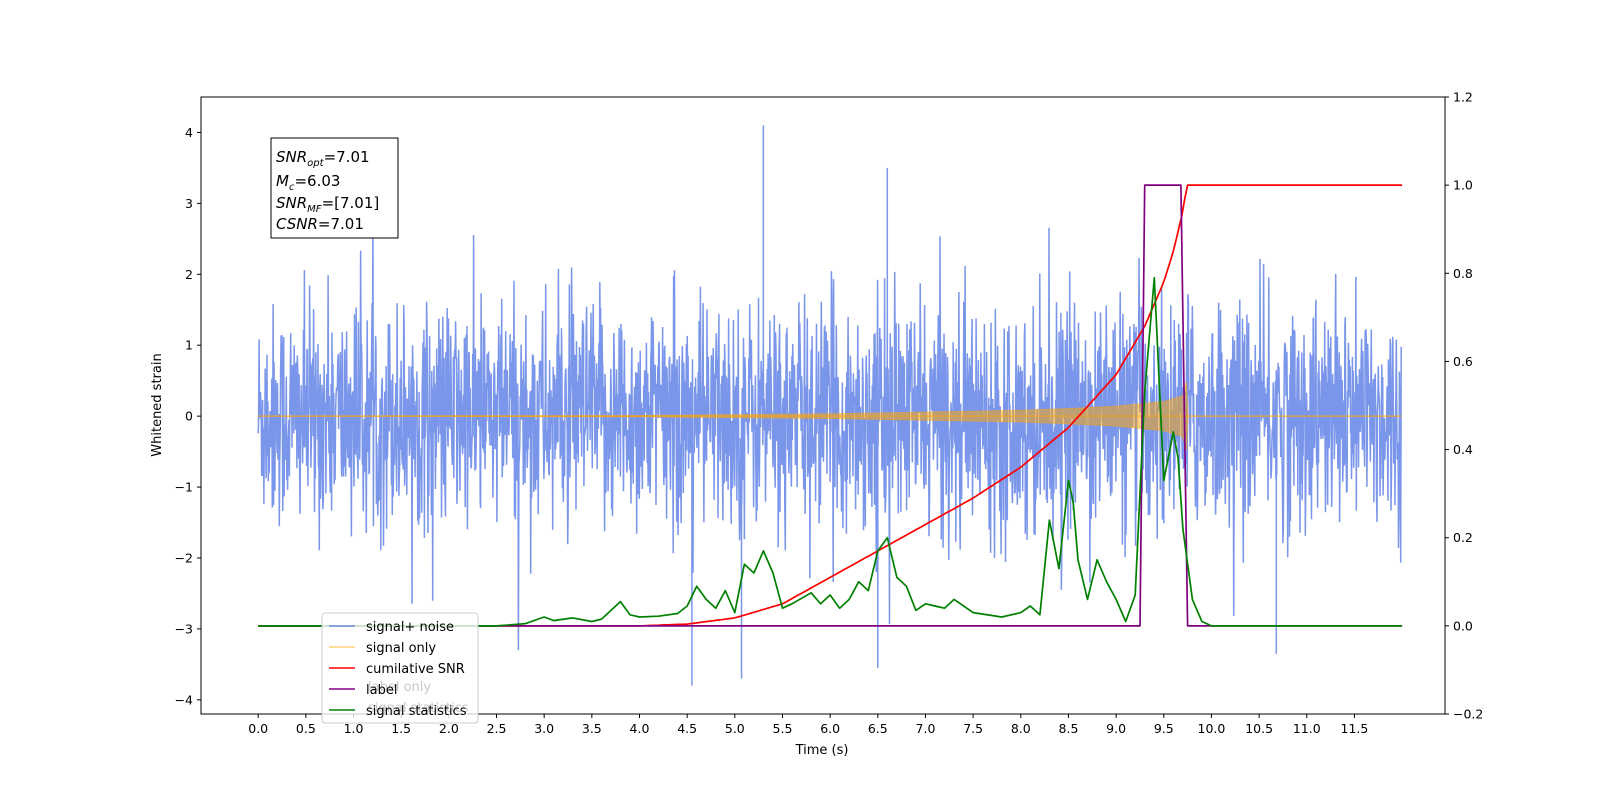 The width and height of the screenshot is (1600, 800). Describe the element at coordinates (258, 728) in the screenshot. I see `x-tick-label: 0.0` at that location.